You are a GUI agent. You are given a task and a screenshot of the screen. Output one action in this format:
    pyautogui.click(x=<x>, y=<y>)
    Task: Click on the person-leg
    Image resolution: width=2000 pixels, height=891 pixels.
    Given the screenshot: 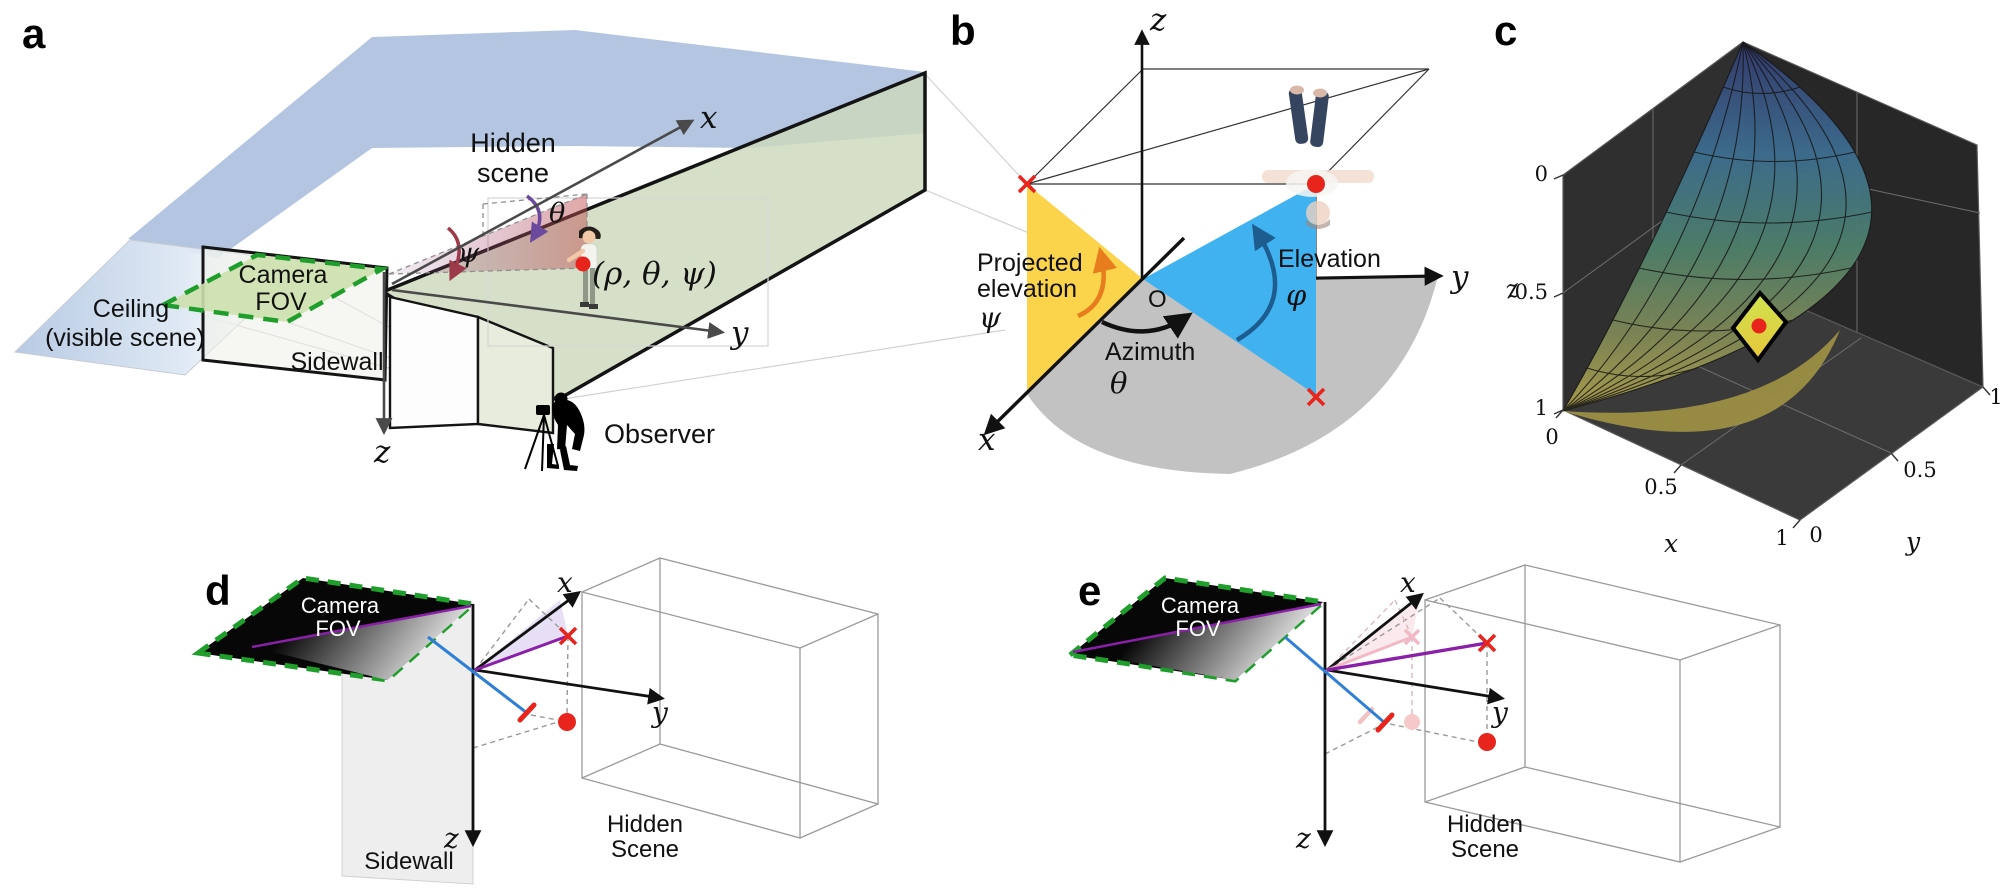 What is the action you would take?
    pyautogui.click(x=585, y=286)
    